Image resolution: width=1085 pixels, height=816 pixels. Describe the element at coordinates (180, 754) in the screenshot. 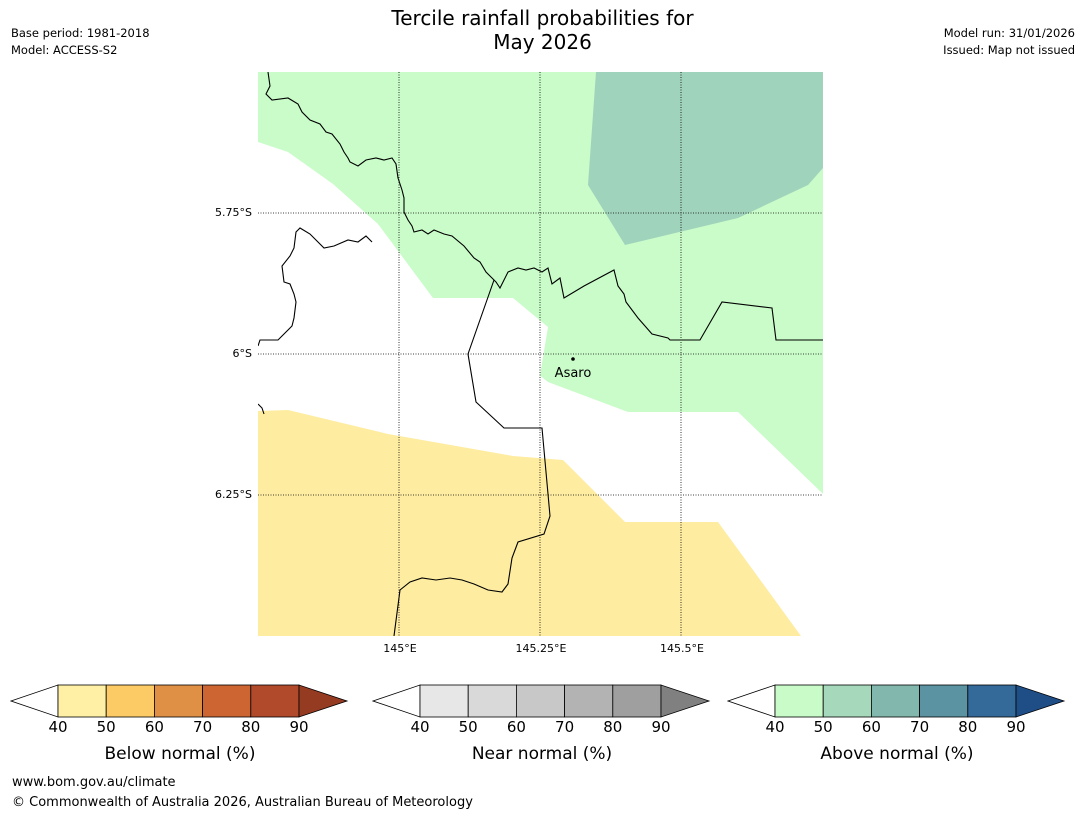

I see `colorbar-below-label: Below normal (%)` at that location.